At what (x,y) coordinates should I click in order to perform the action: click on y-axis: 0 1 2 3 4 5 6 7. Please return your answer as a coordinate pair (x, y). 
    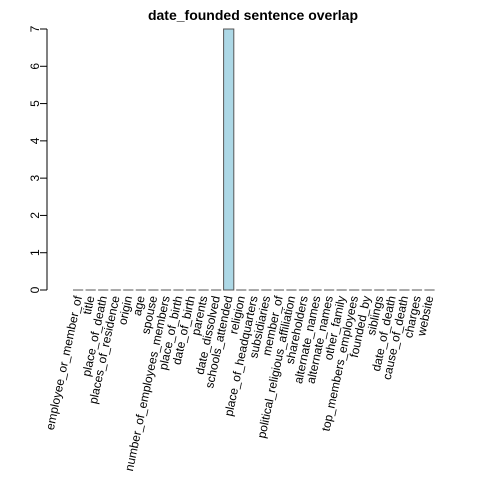
    Looking at the image, I should click on (38, 159).